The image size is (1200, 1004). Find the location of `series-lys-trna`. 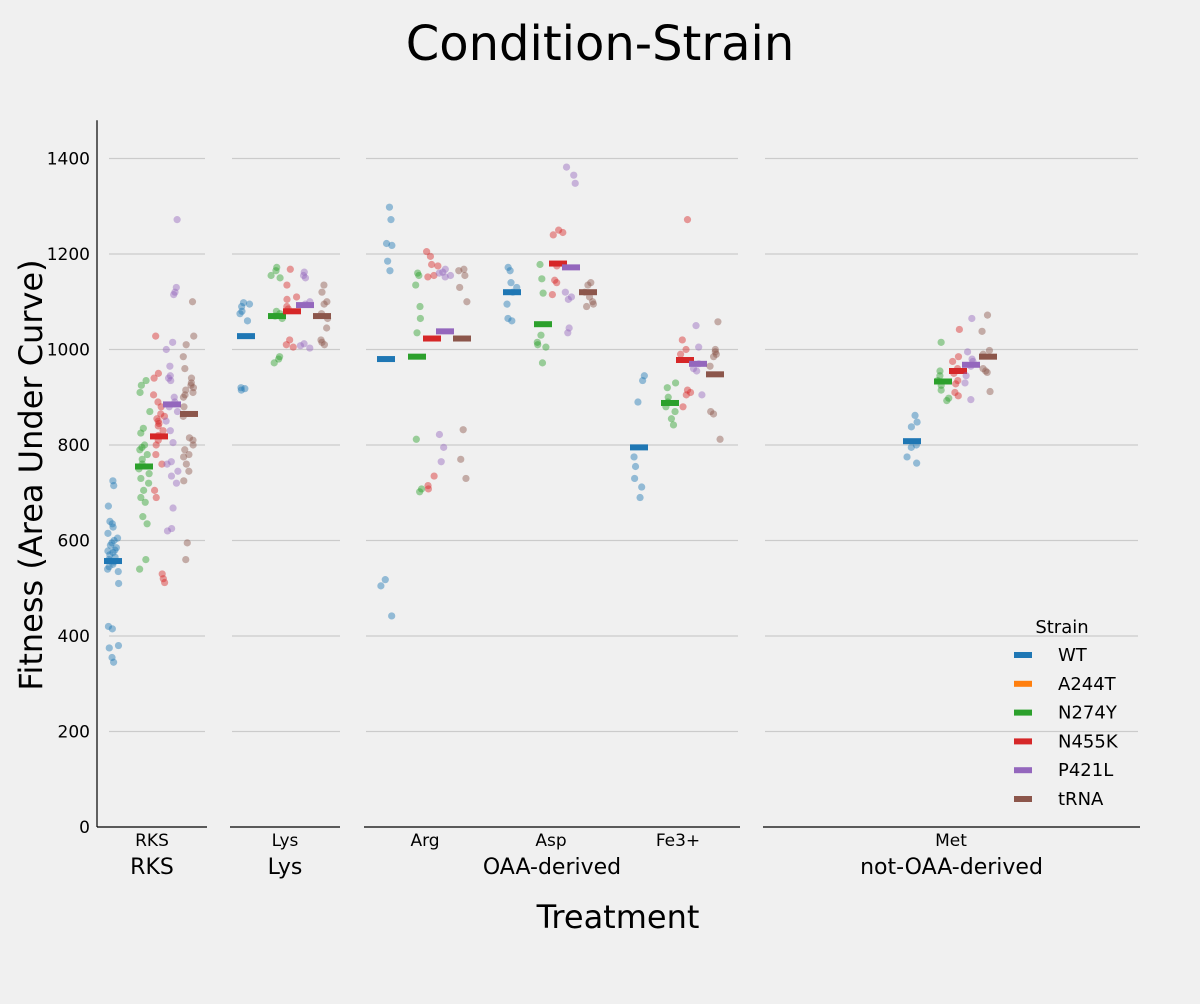

series-lys-trna is located at coordinates (322, 315).